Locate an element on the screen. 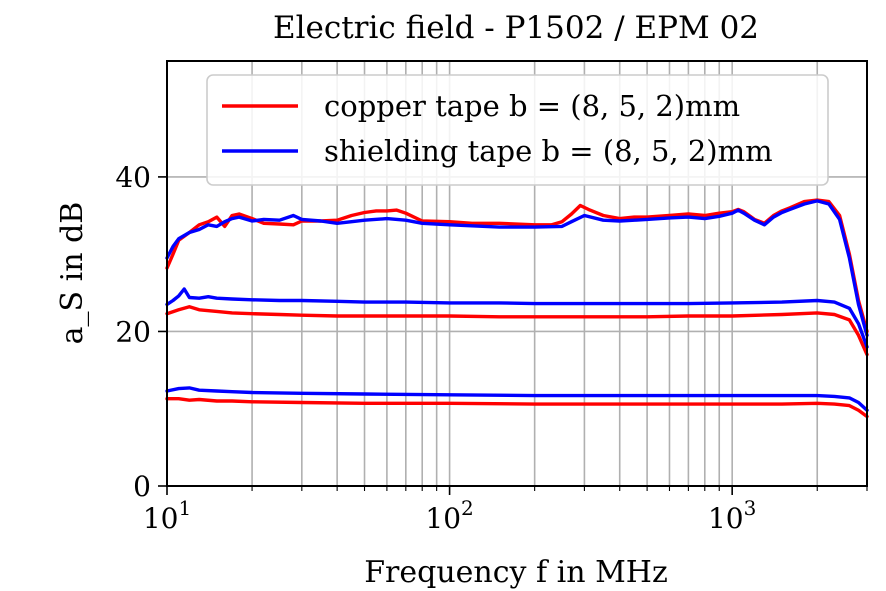  y-tick-label: 0 is located at coordinates (142, 486).